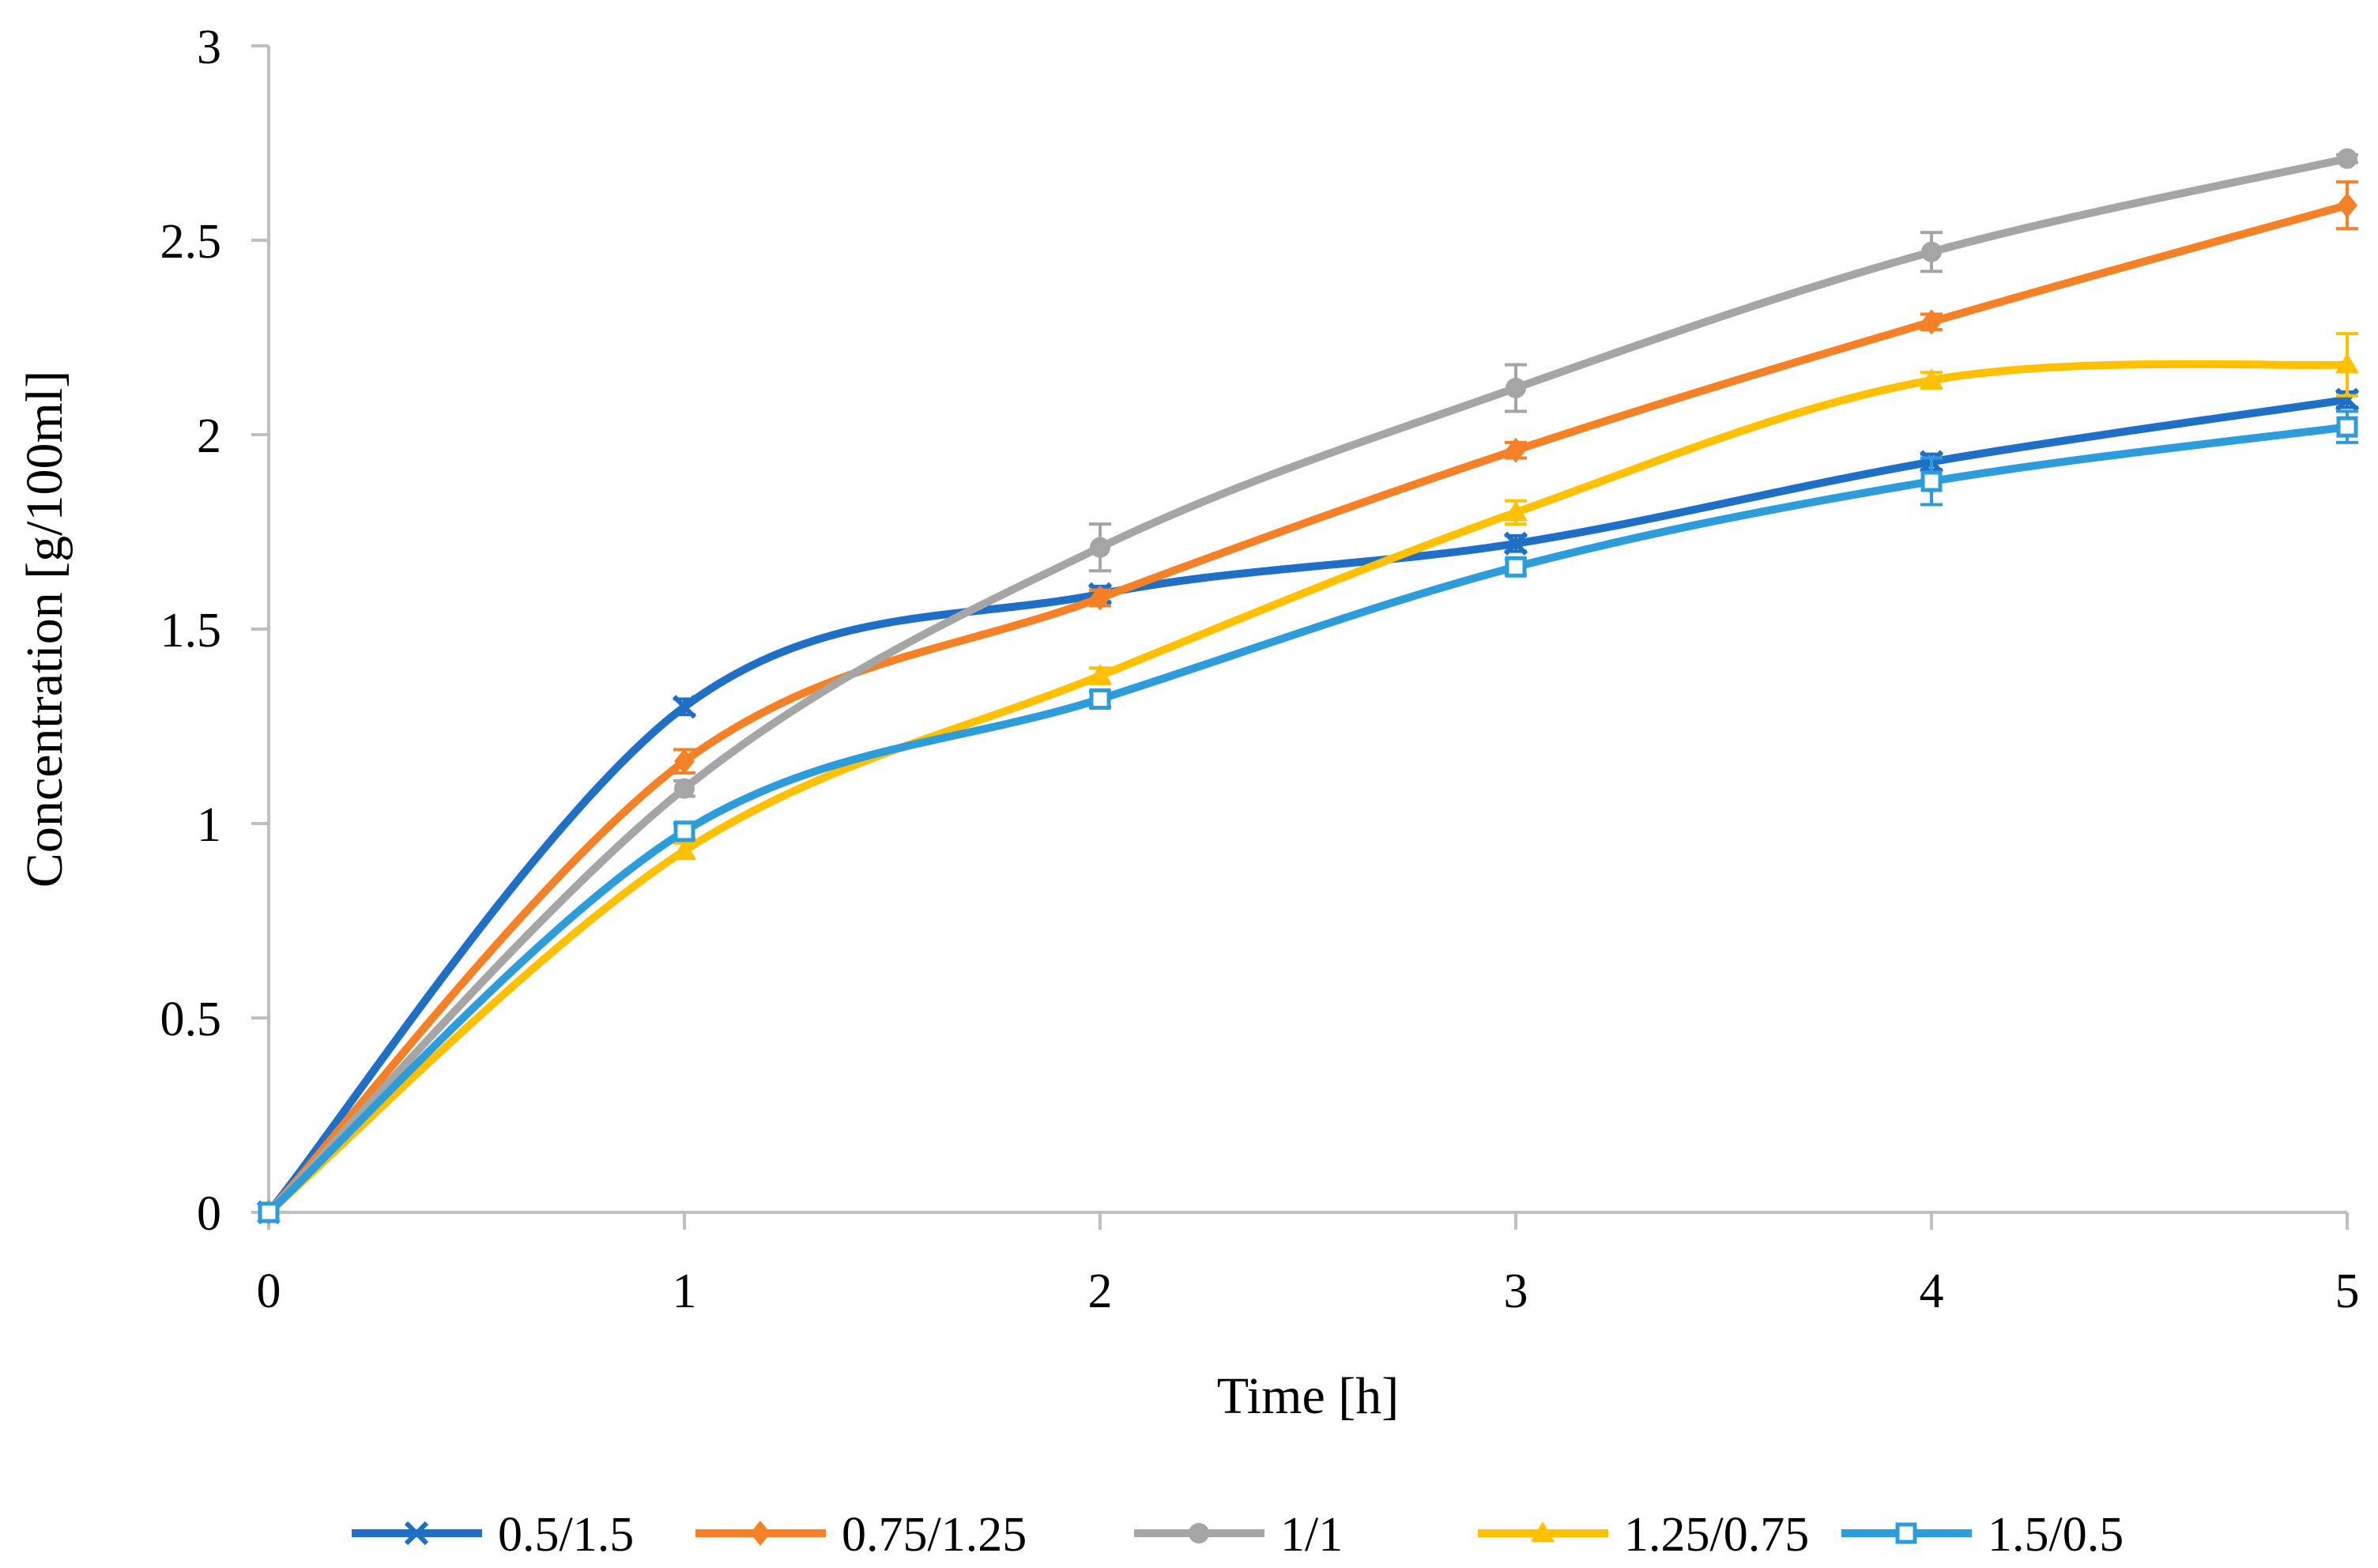 This screenshot has width=2378, height=1568. I want to click on legend-label: 1.25/0.75, so click(1716, 1535).